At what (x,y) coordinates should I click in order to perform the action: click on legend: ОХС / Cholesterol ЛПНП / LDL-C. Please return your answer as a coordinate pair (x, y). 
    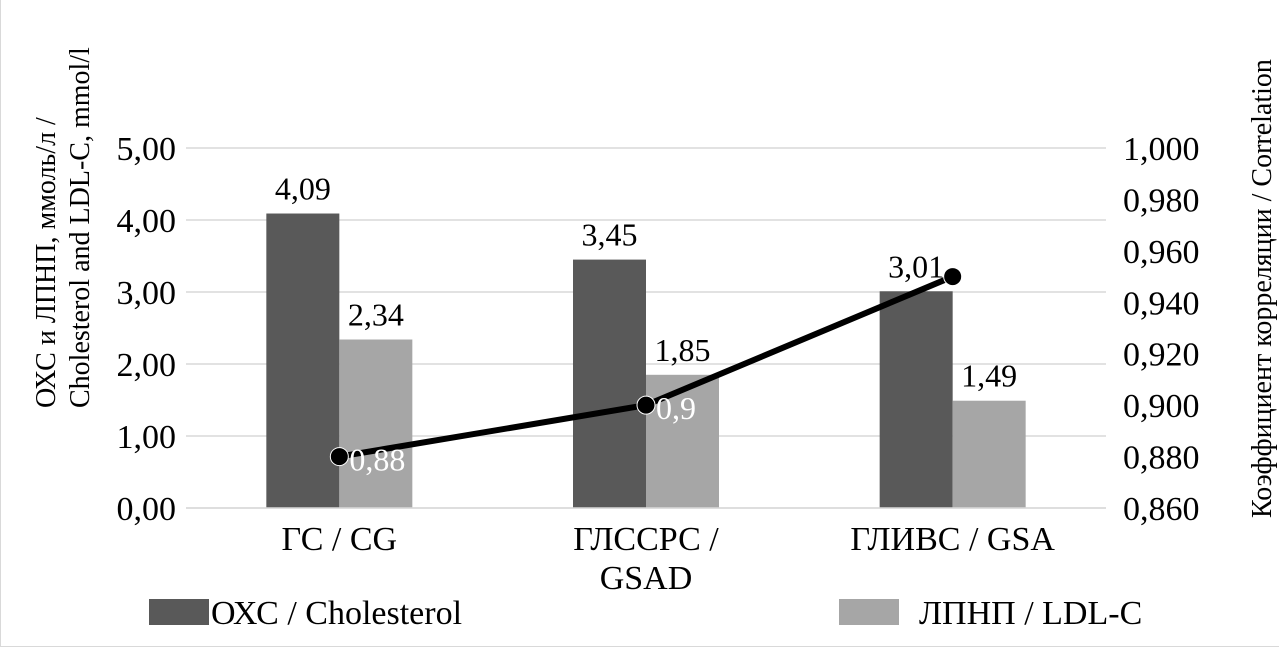
    Looking at the image, I should click on (645, 613).